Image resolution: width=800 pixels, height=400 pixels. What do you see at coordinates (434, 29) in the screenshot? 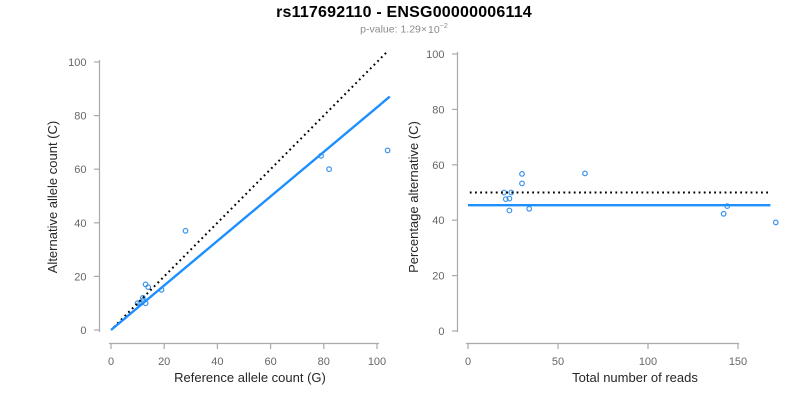
I see `pvalue-base: 10` at bounding box center [434, 29].